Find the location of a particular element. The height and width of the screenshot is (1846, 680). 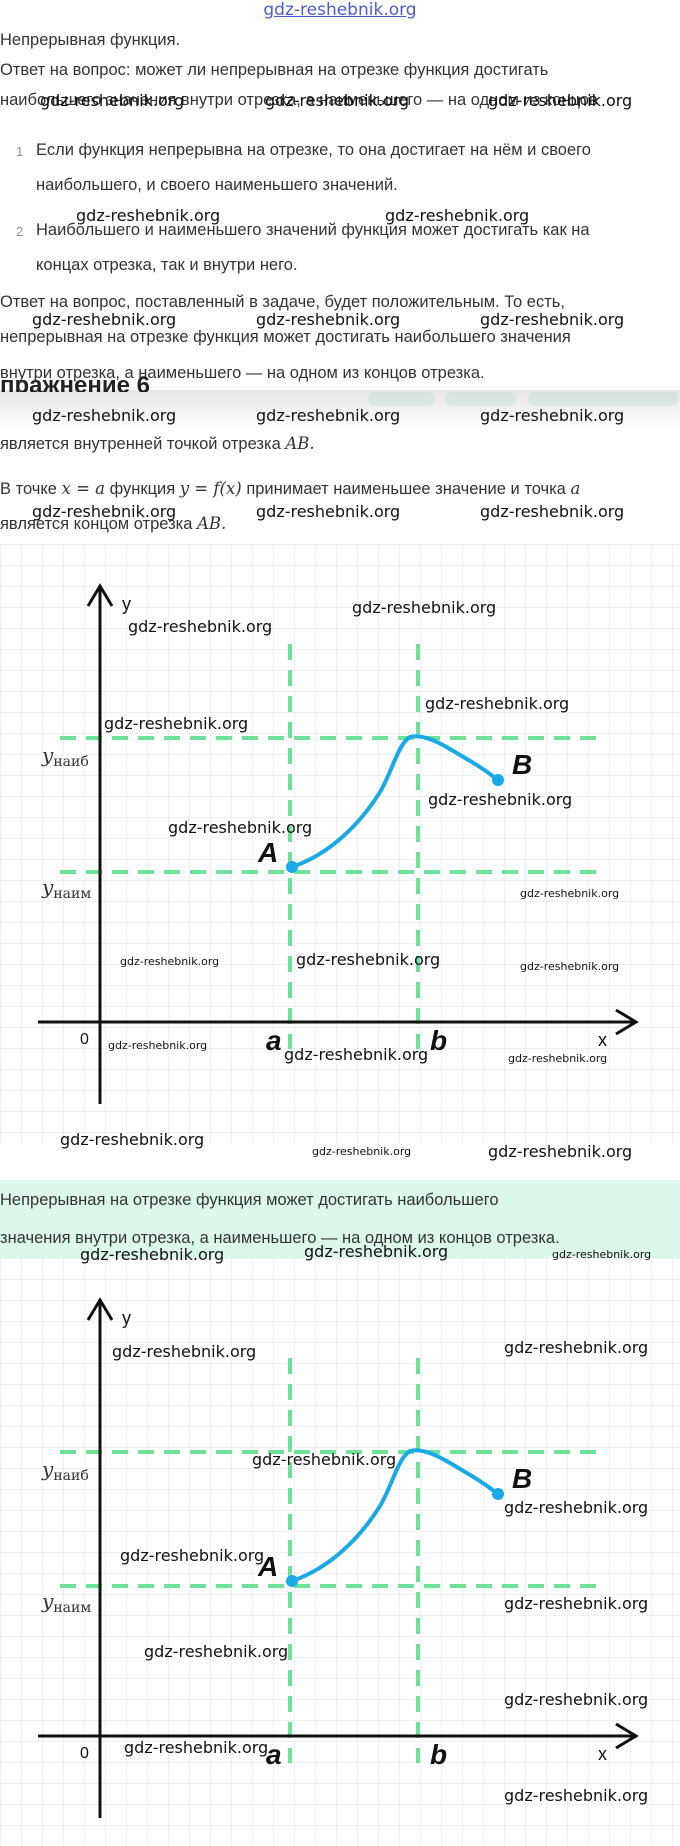

intro-title: Непрерывная функция. is located at coordinates (90, 40).